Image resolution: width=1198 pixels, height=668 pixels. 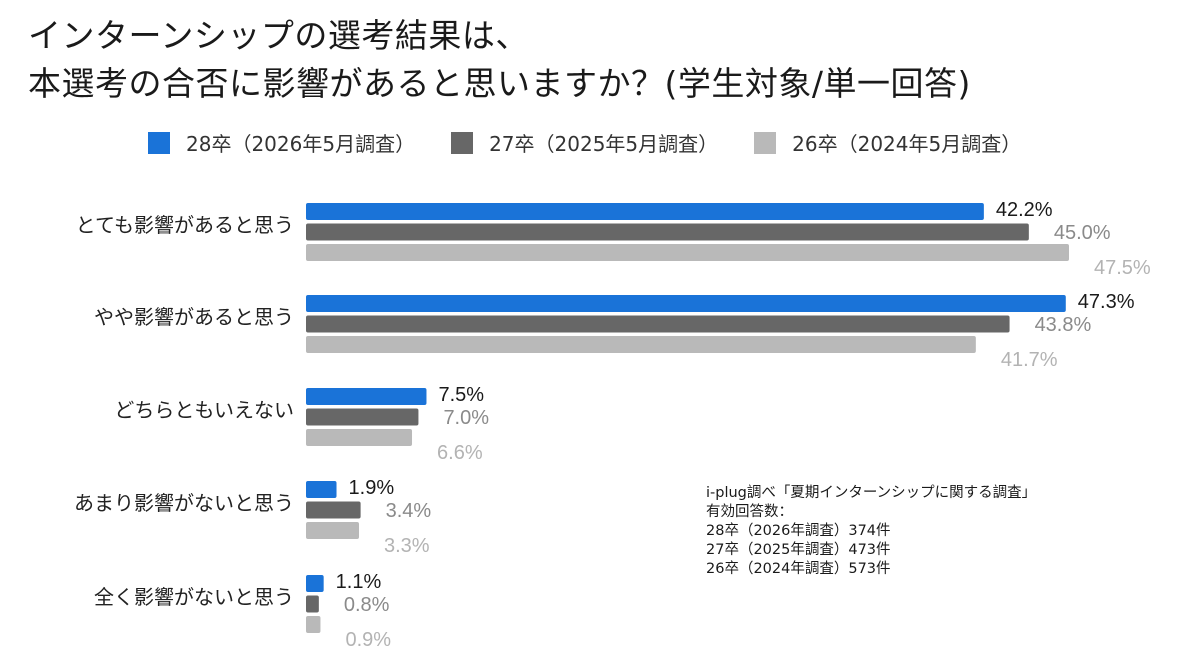 What do you see at coordinates (460, 453) in the screenshot?
I see `data-label-series-3-cat-3: 6.6%` at bounding box center [460, 453].